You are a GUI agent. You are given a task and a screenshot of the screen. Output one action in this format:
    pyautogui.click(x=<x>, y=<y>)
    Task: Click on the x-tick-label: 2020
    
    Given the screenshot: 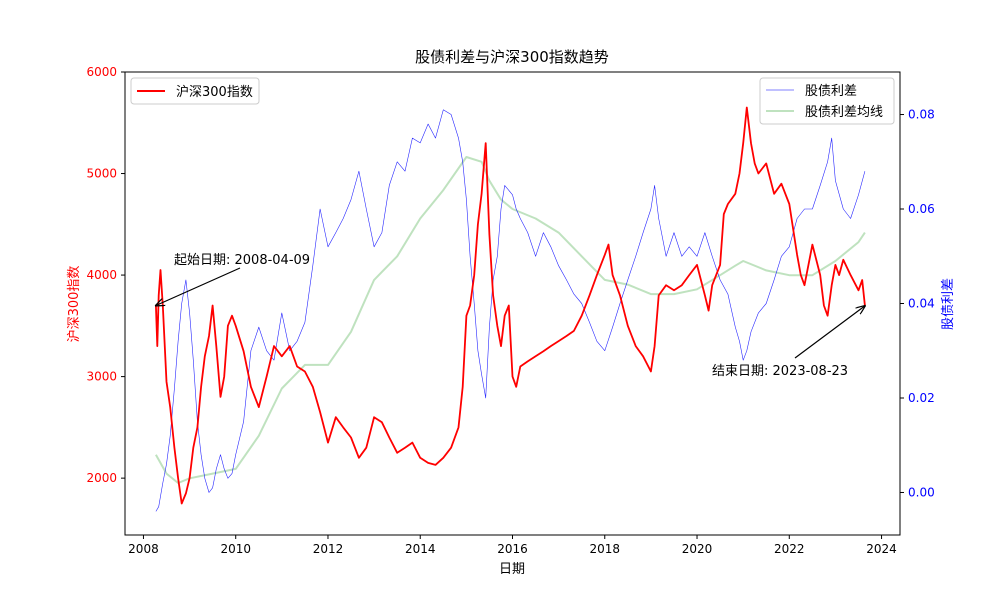 What is the action you would take?
    pyautogui.click(x=697, y=549)
    